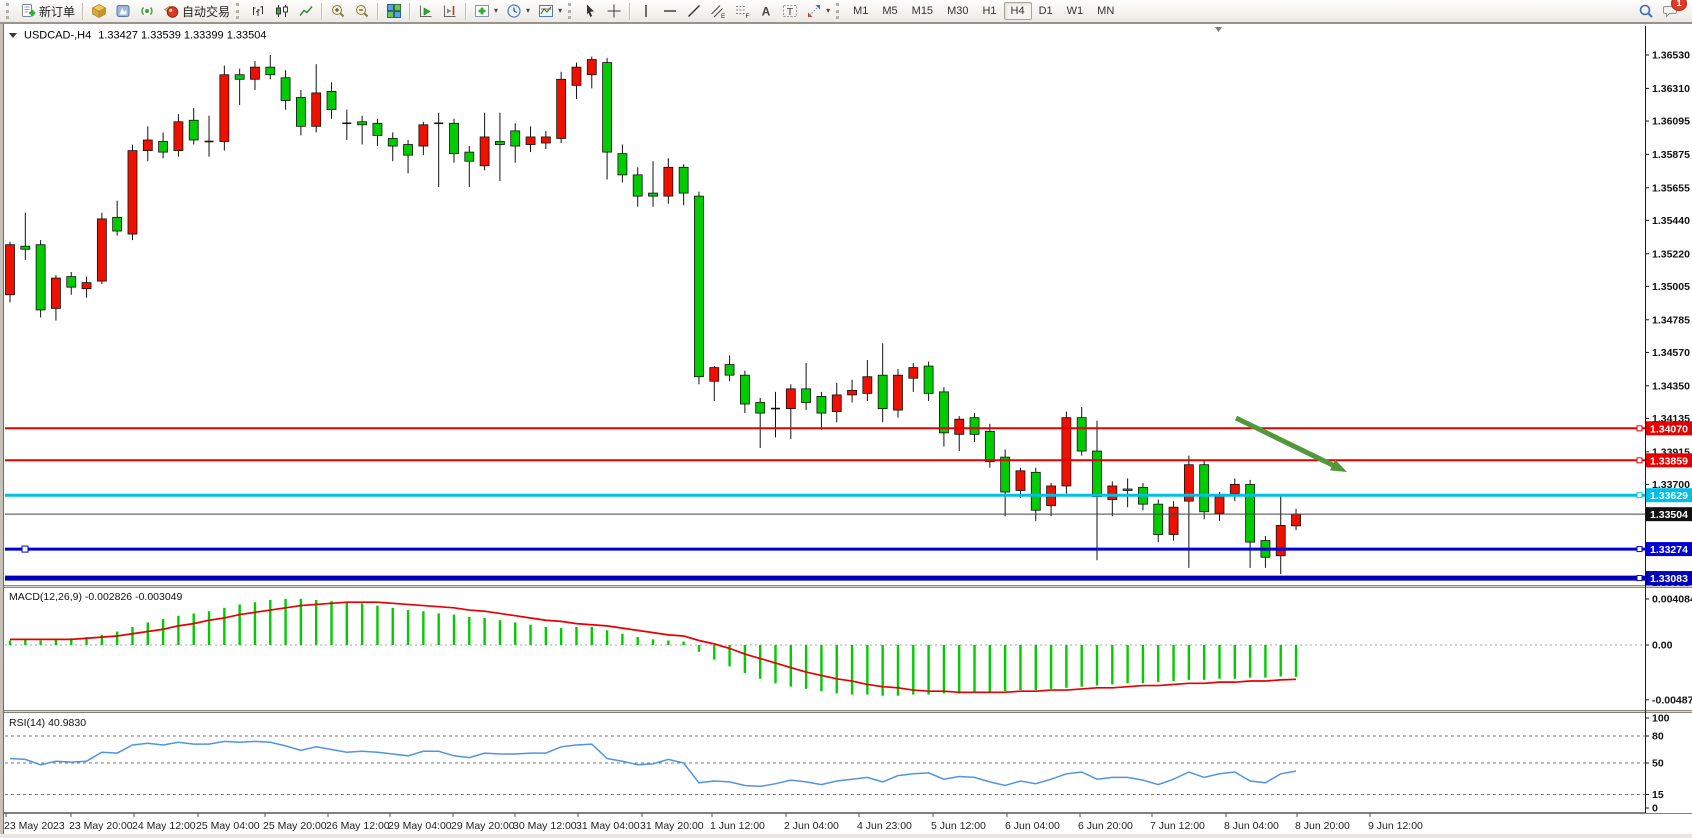 This screenshot has height=838, width=1692. Describe the element at coordinates (614, 11) in the screenshot. I see `crosshair-button` at that location.